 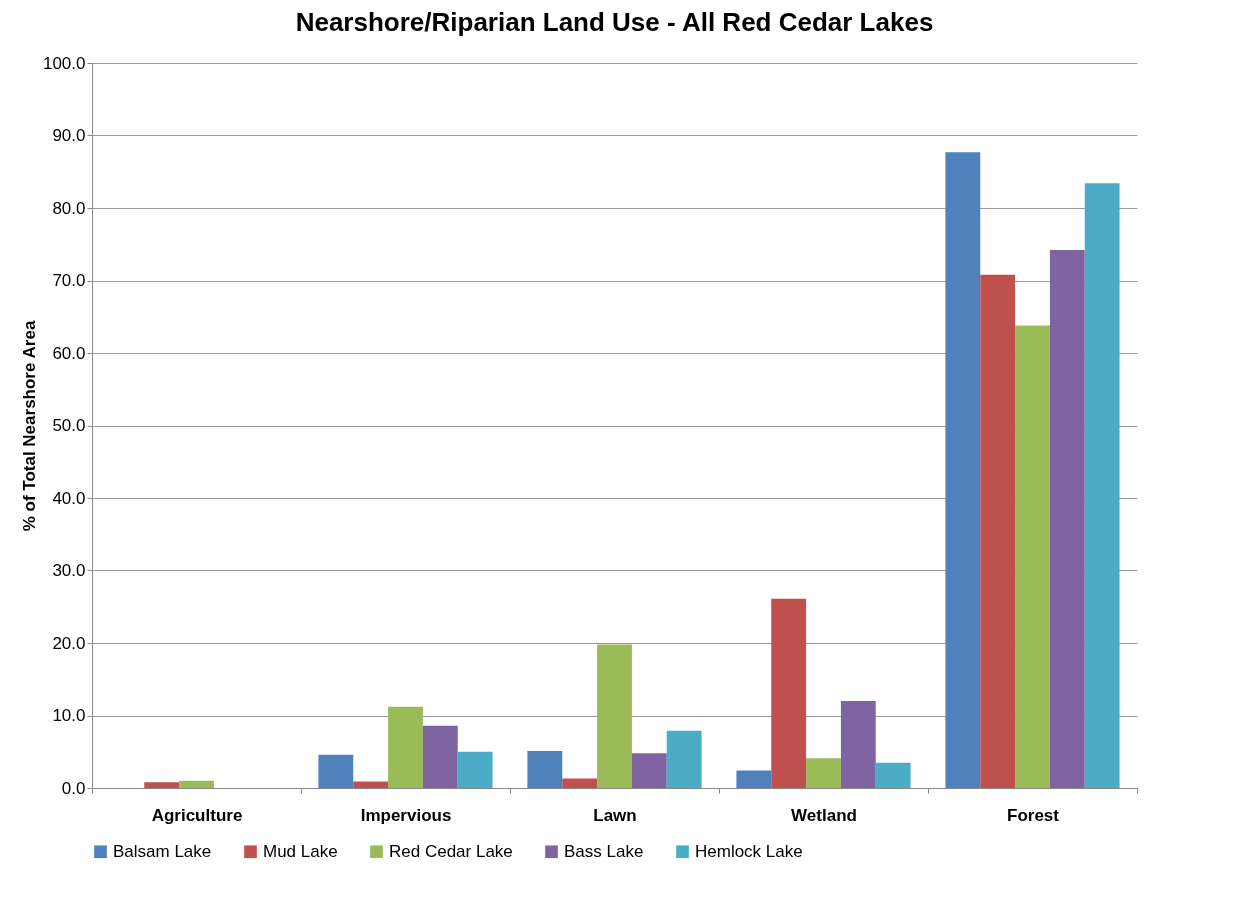 What do you see at coordinates (69, 643) in the screenshot?
I see `y-tick-label: 20.0` at bounding box center [69, 643].